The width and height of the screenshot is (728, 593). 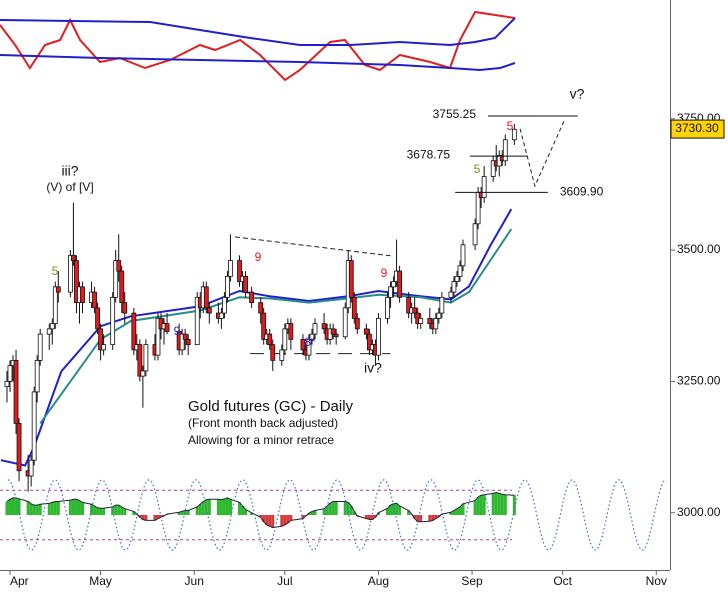 What do you see at coordinates (284, 581) in the screenshot?
I see `x-tick-label: Jul` at bounding box center [284, 581].